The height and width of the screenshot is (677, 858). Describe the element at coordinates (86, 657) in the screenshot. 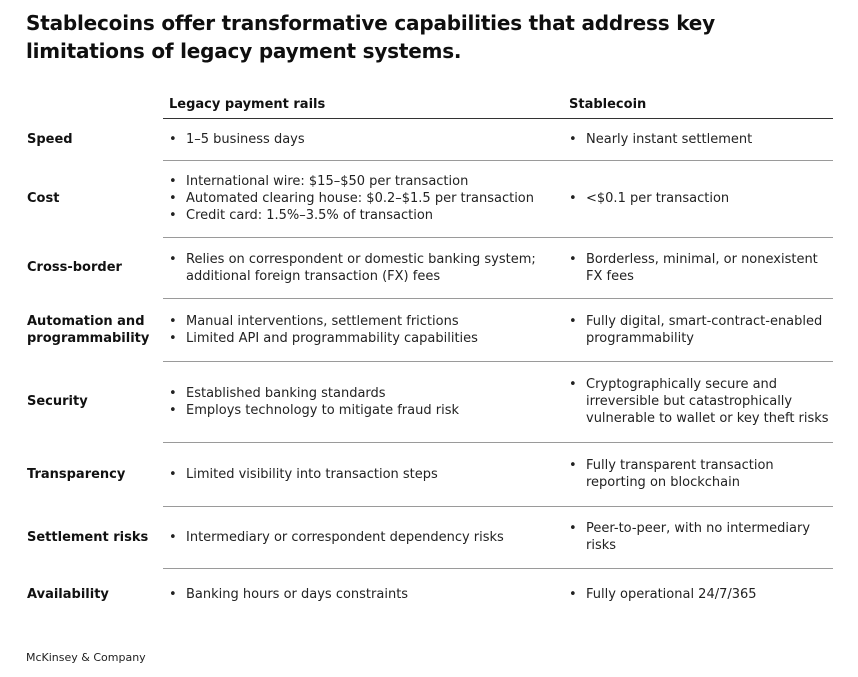

I see `footer-source: McKinsey & Company` at that location.